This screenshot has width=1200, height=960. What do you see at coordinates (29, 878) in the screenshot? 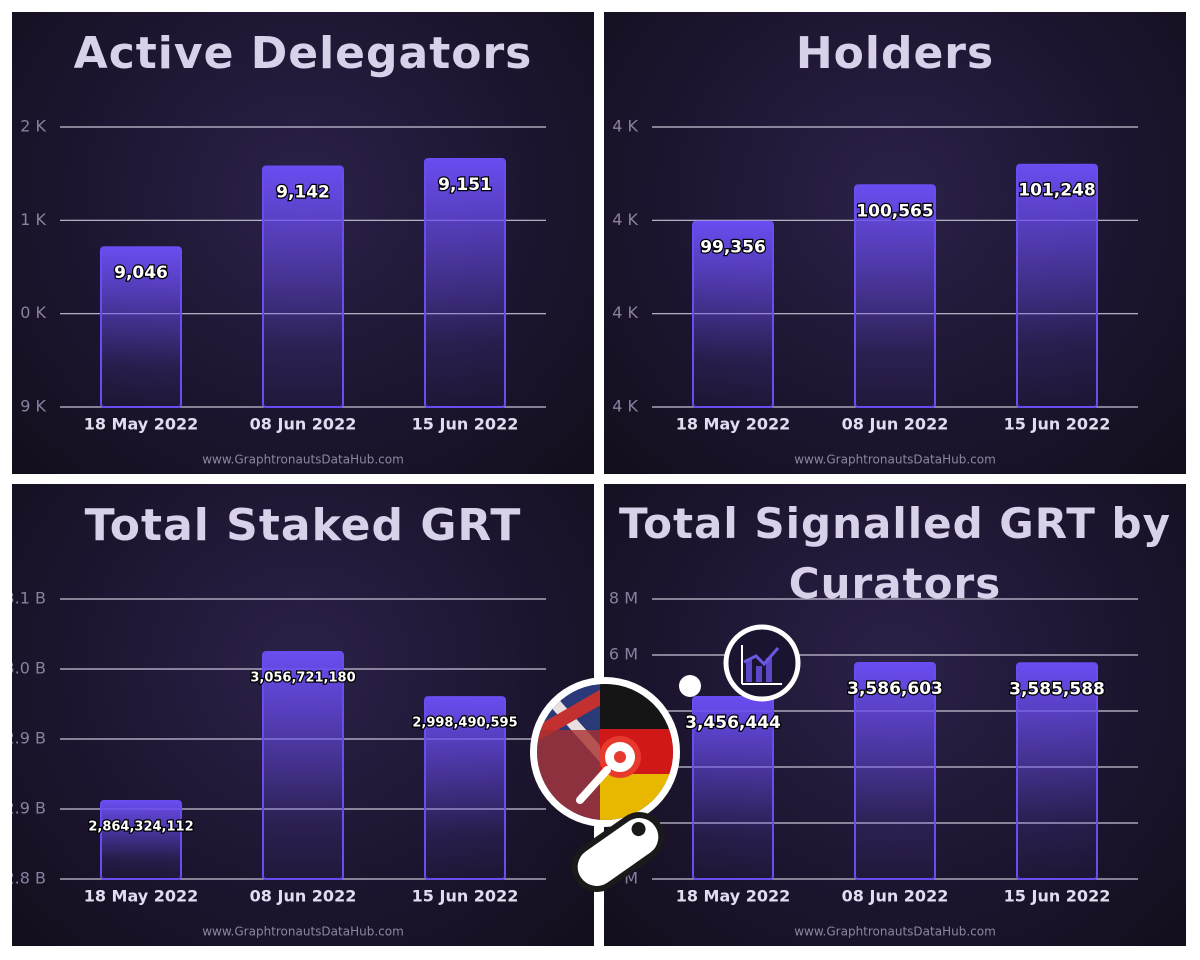
I see `y-tick-label: 2.8 B` at bounding box center [29, 878].